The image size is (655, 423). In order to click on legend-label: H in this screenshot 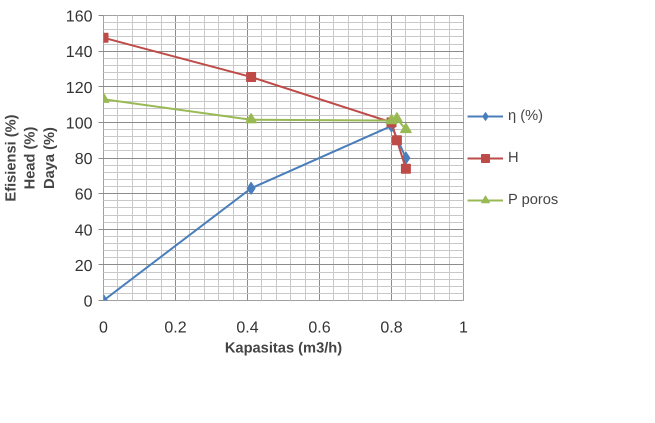, I will do `click(514, 158)`.